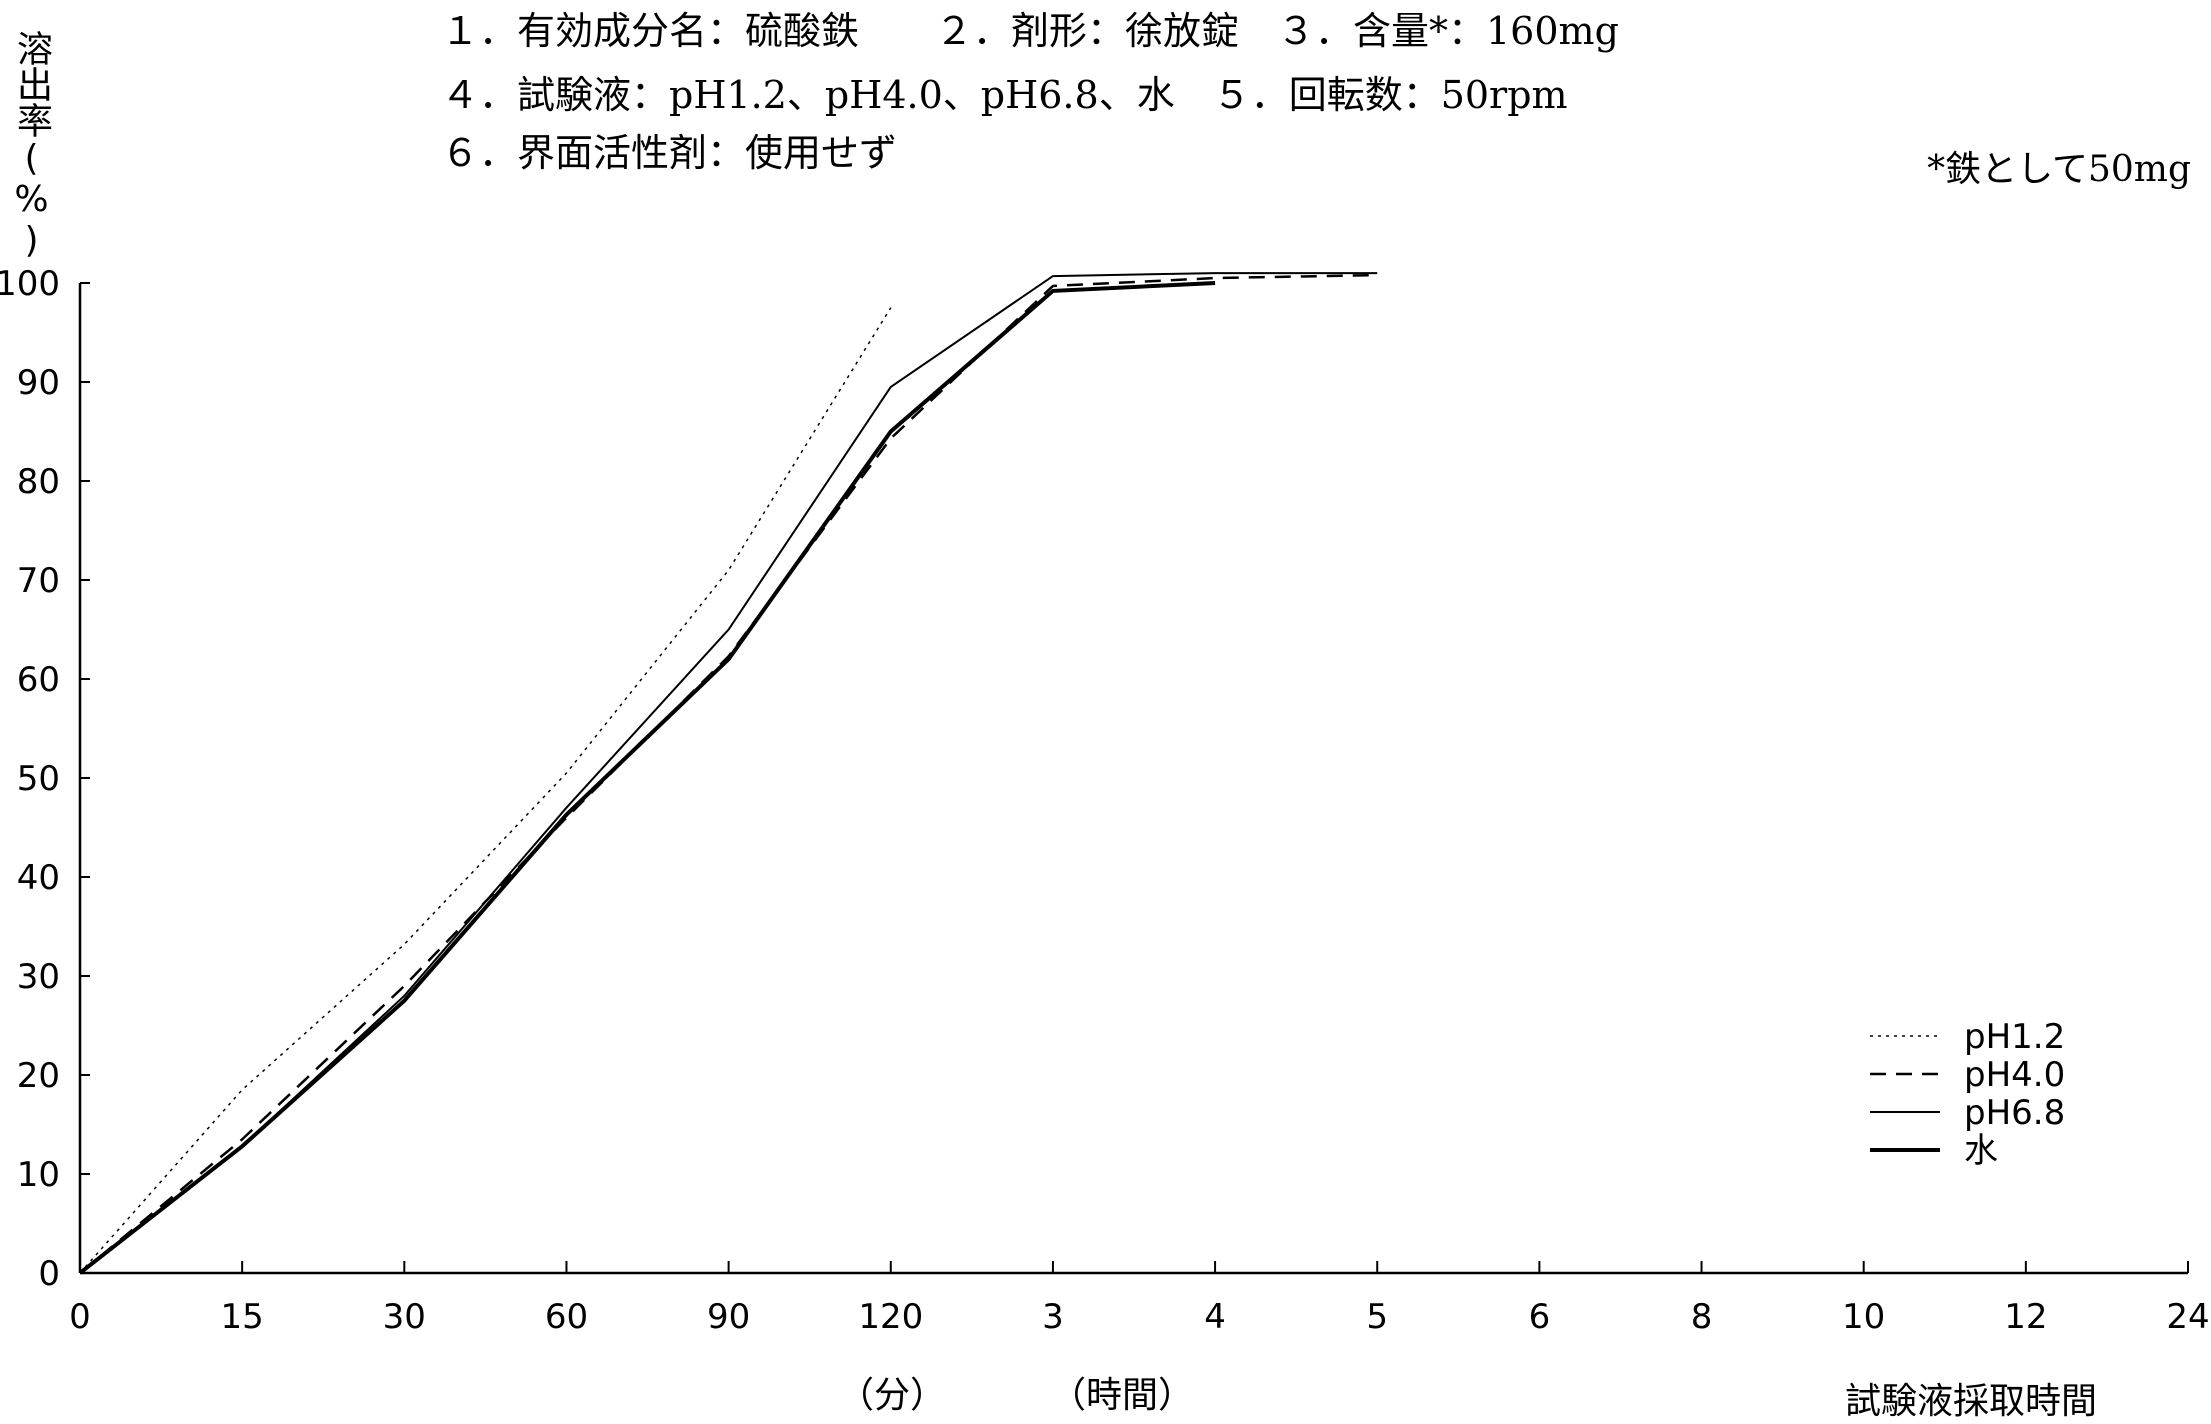 The image size is (2211, 1424). What do you see at coordinates (38, 977) in the screenshot?
I see `y-tick-label: 30` at bounding box center [38, 977].